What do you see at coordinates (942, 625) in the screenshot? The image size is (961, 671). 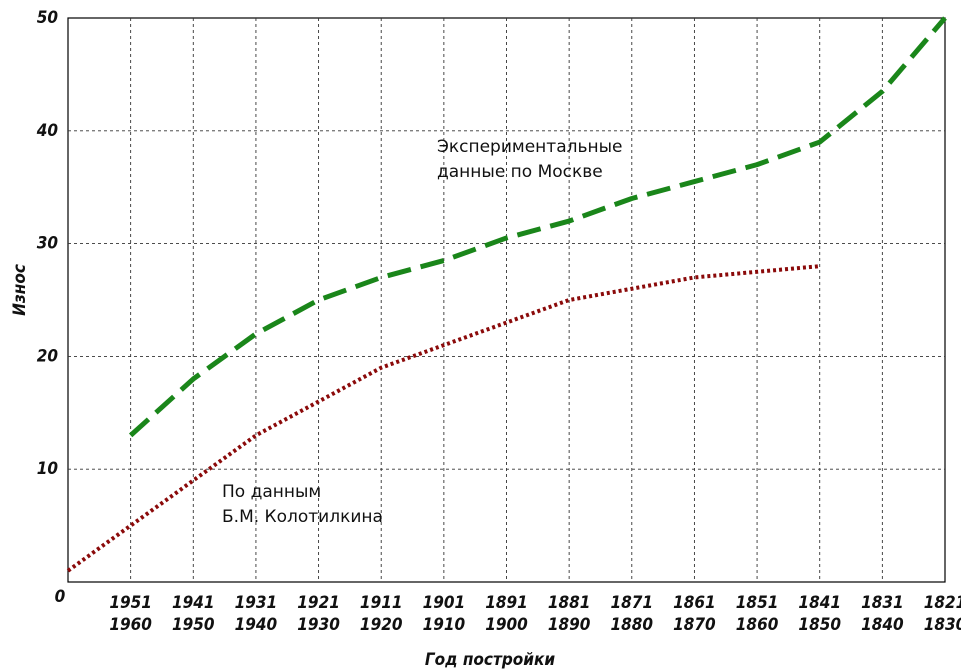 I see `x-tick-label: 1830` at bounding box center [942, 625].